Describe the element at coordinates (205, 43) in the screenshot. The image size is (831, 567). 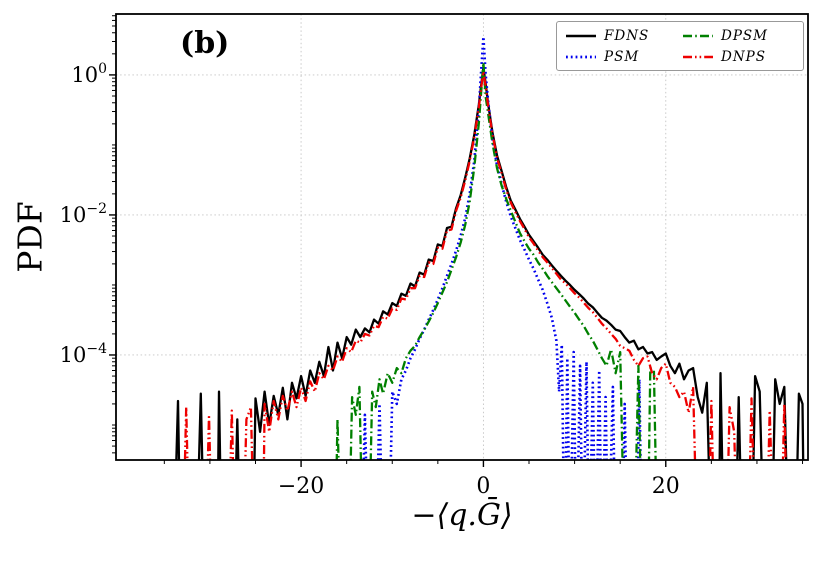
I see `panel-label: (b)` at that location.